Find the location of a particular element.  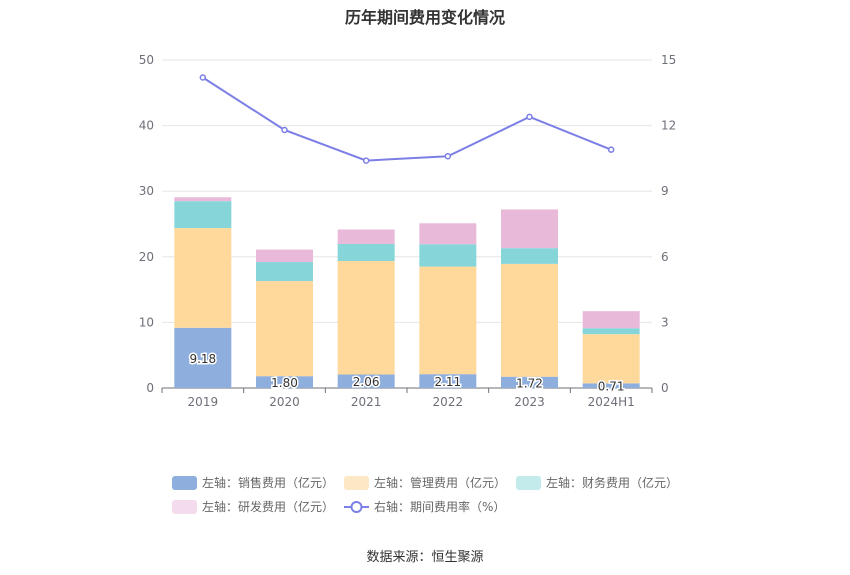

legend-swatch-admin is located at coordinates (356, 482).